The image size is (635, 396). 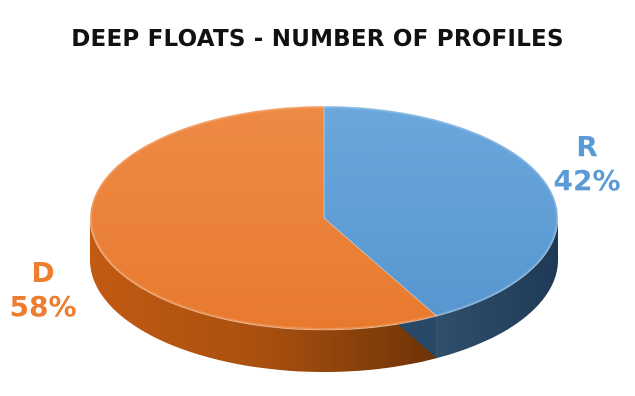 What do you see at coordinates (587, 146) in the screenshot?
I see `slice-name-r: R` at bounding box center [587, 146].